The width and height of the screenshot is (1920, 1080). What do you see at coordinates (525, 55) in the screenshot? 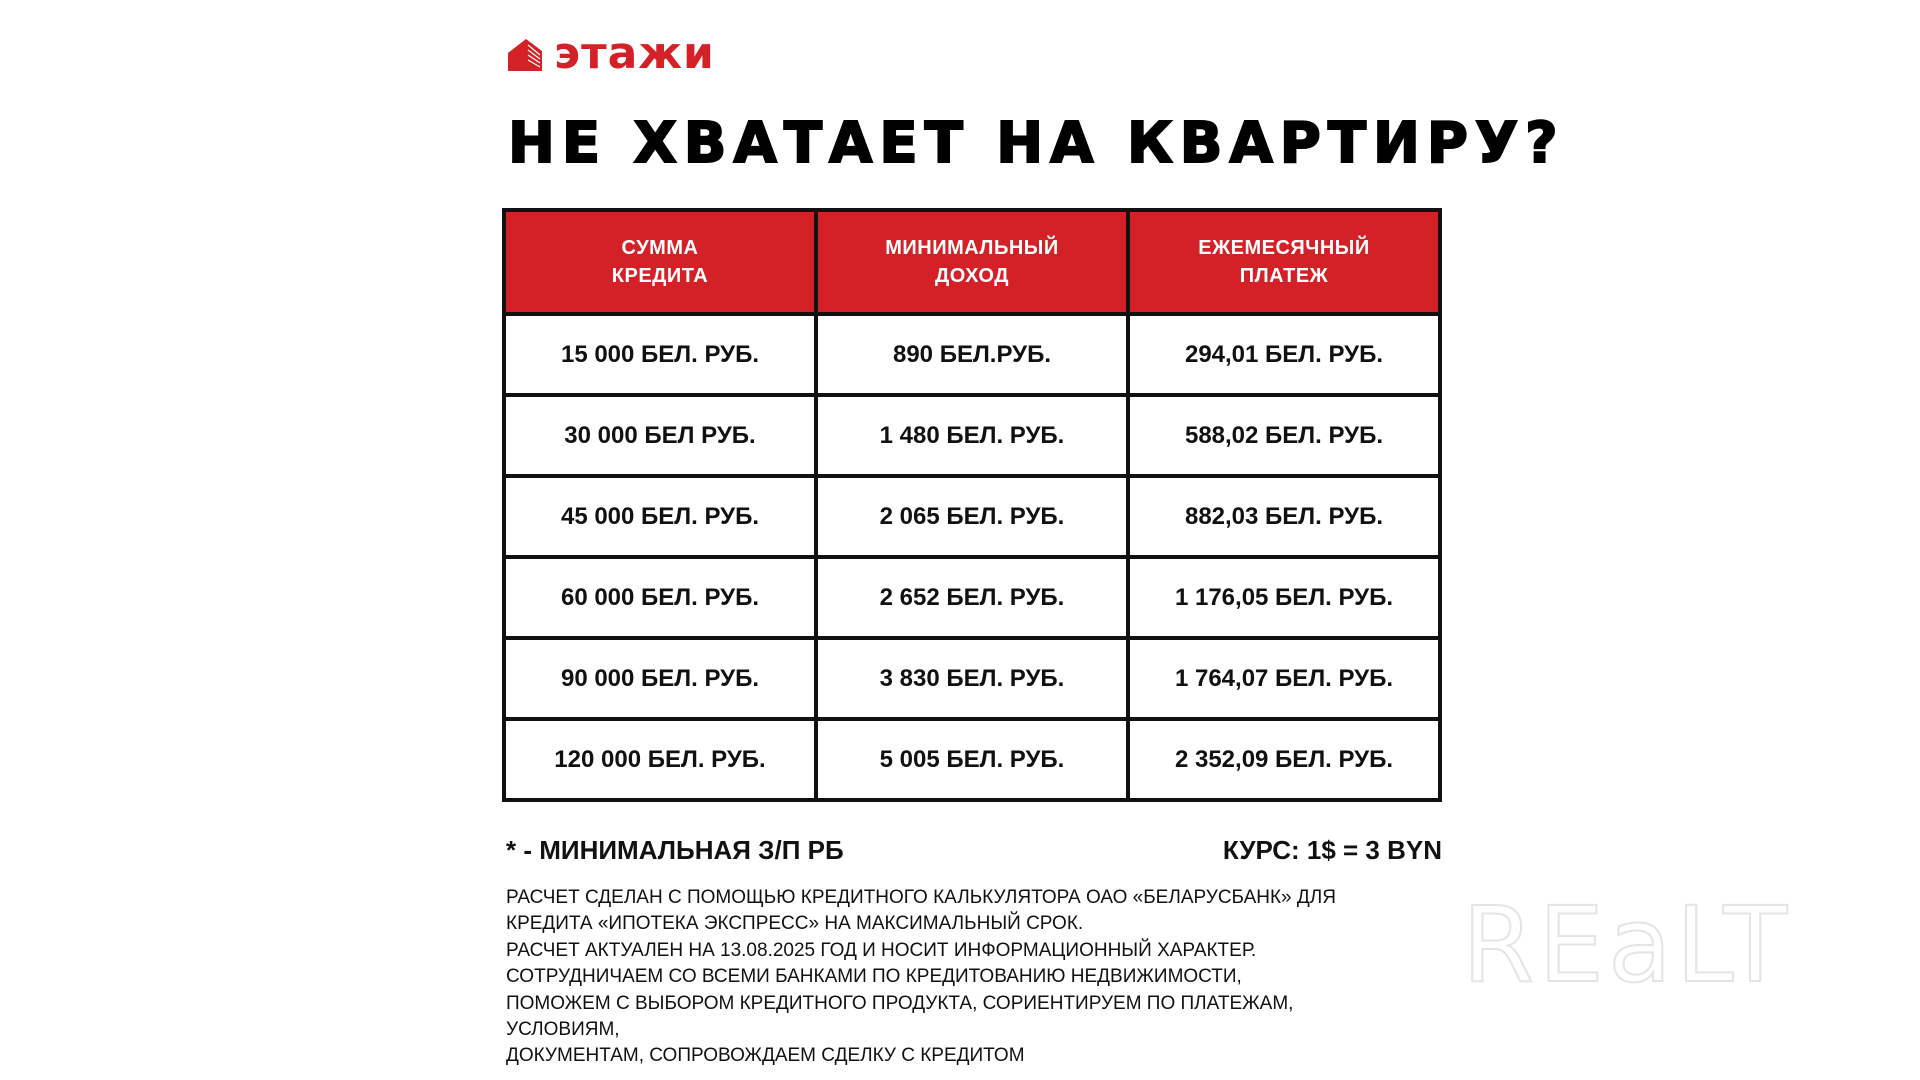
I see `building-icon` at bounding box center [525, 55].